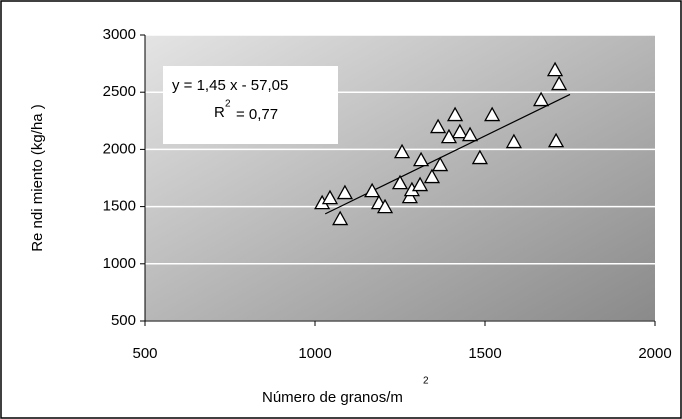 This screenshot has width=682, height=419. I want to click on y-axis-label: Re ndi miento (kg/ha ), so click(37, 178).